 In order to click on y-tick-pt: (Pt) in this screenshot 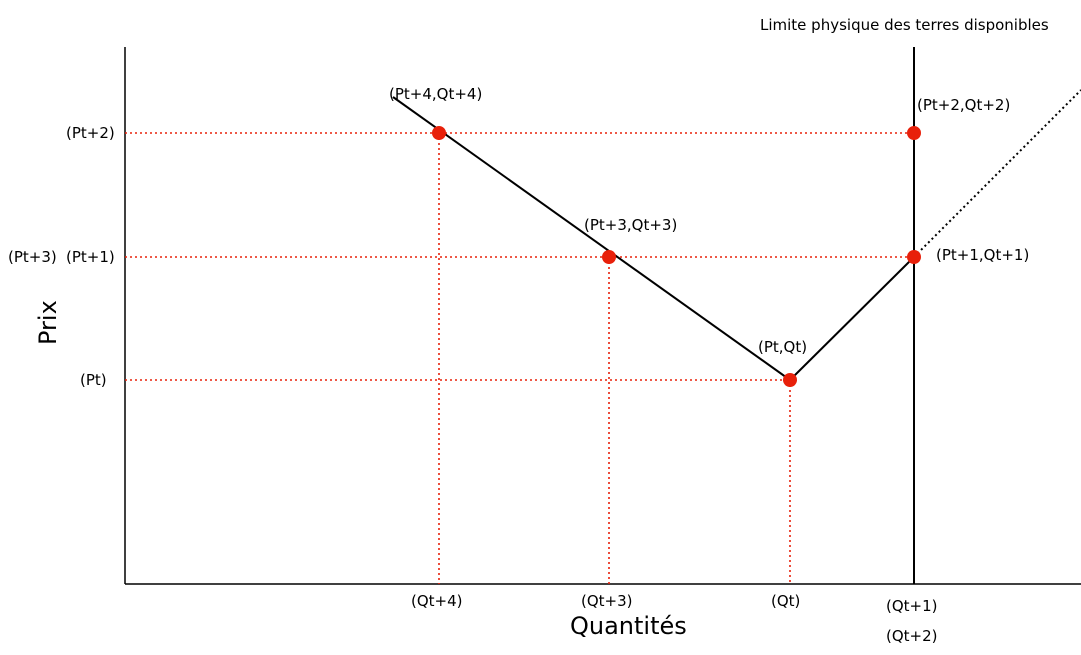, I will do `click(93, 380)`.